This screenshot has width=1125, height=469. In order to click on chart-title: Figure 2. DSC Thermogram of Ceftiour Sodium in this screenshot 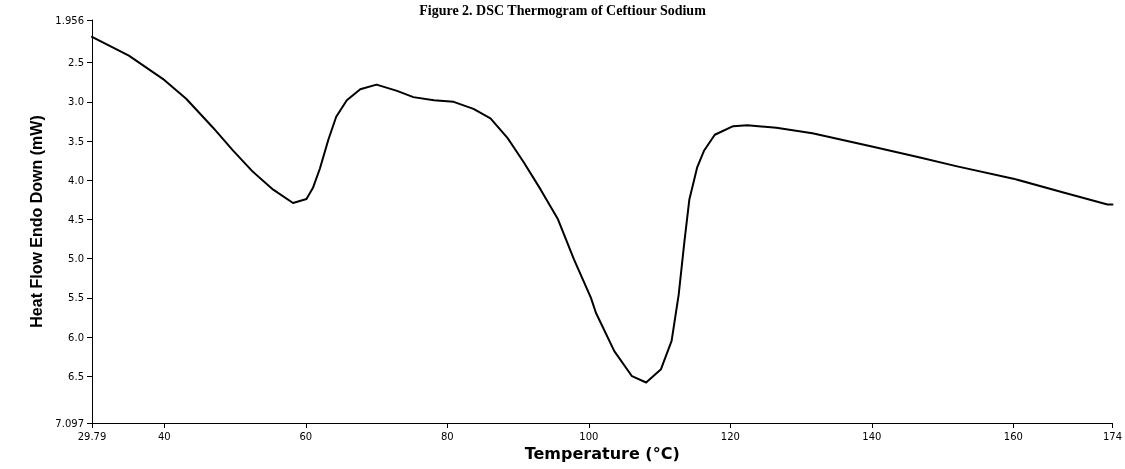, I will do `click(563, 10)`.